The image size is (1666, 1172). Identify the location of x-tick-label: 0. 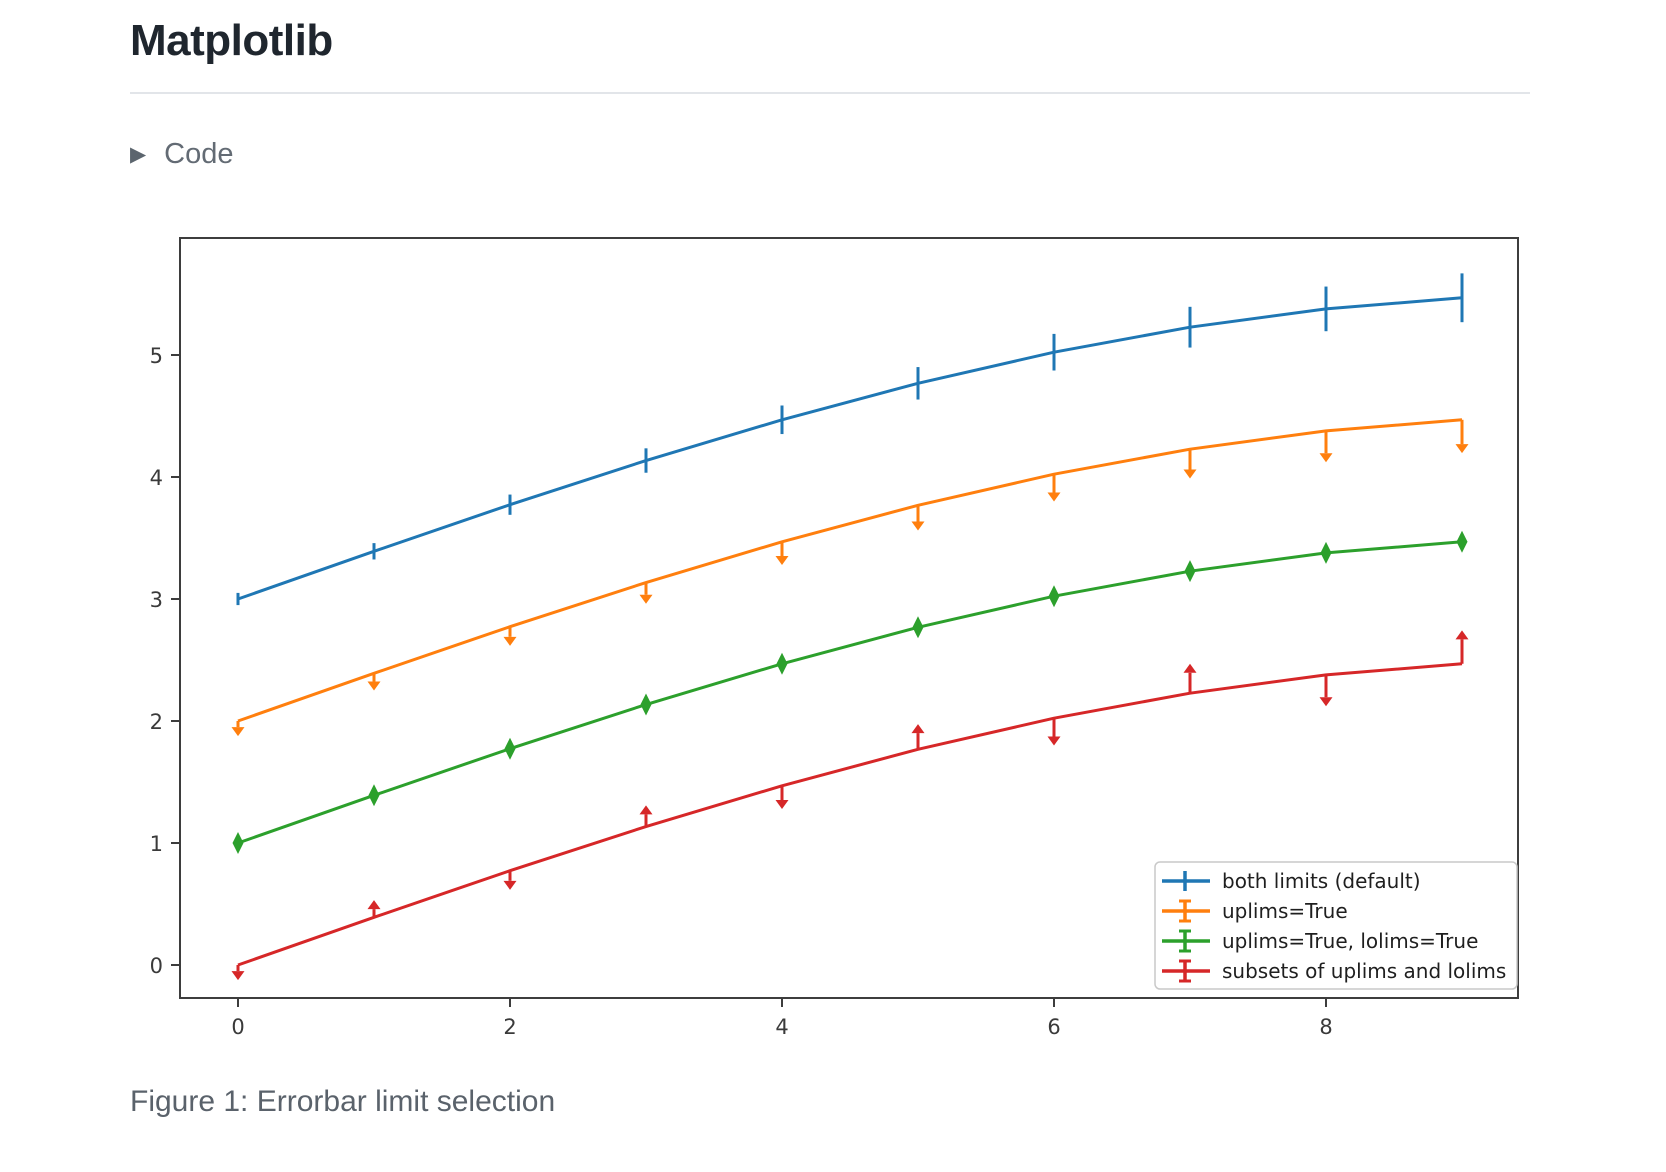
(237, 1027).